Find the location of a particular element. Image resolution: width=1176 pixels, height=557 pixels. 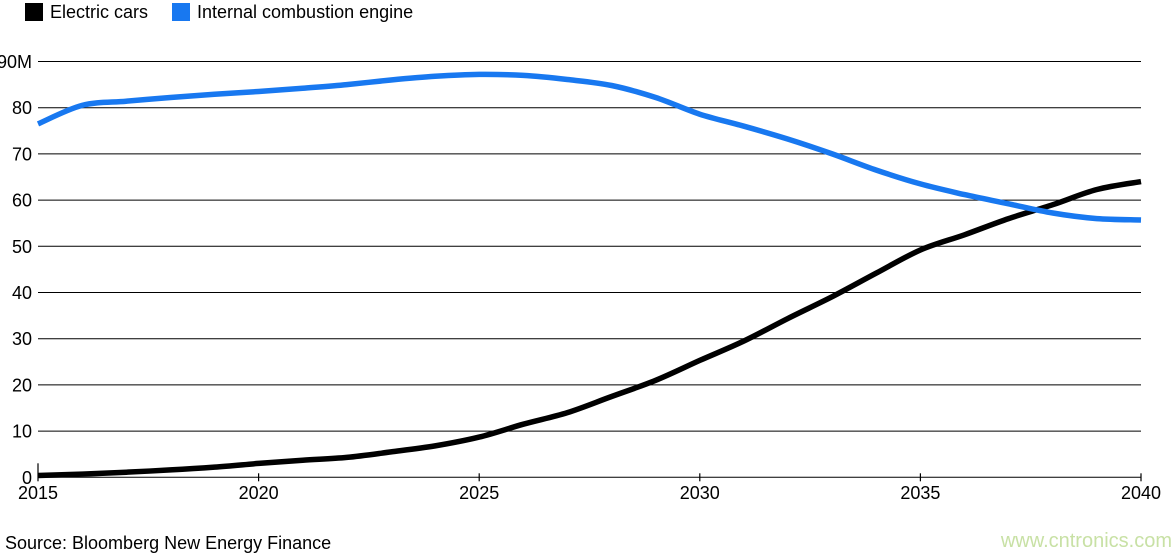

legend-item-internal-combustion: Internal combustion engine is located at coordinates (292, 12).